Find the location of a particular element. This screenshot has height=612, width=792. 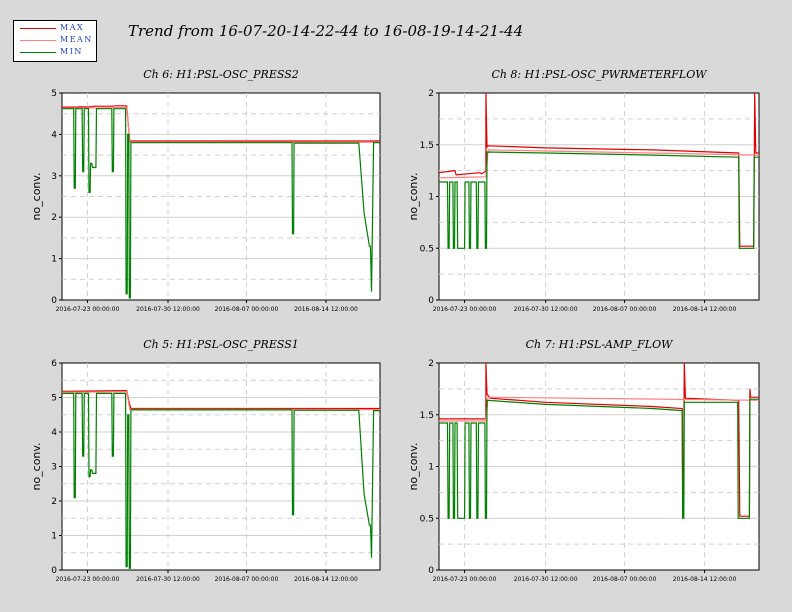

legend-label-min: MIN is located at coordinates (71, 51).